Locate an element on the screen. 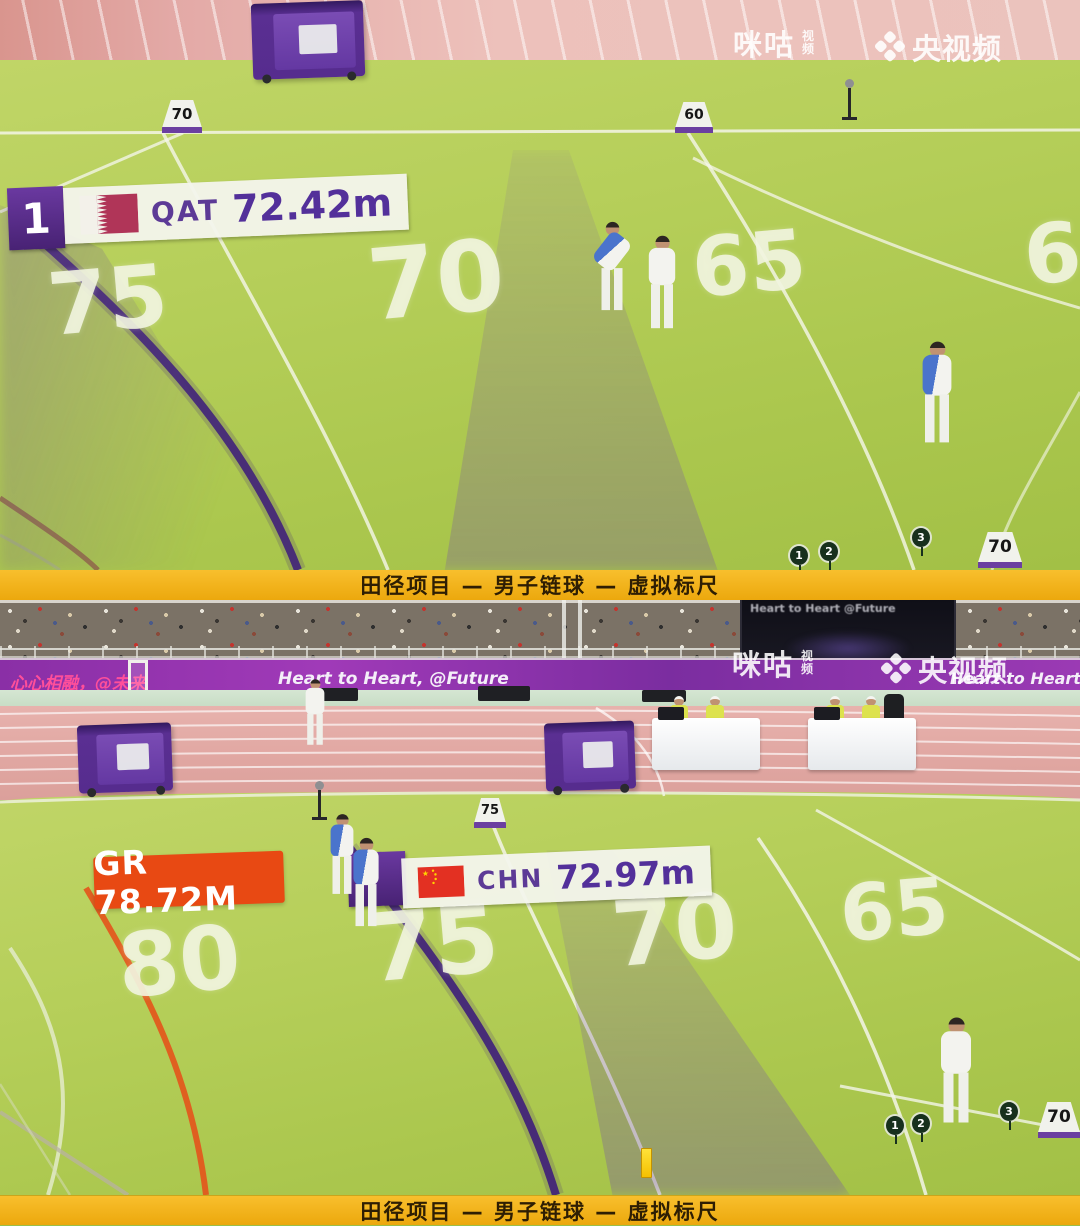  country-code: CHN is located at coordinates (510, 879).